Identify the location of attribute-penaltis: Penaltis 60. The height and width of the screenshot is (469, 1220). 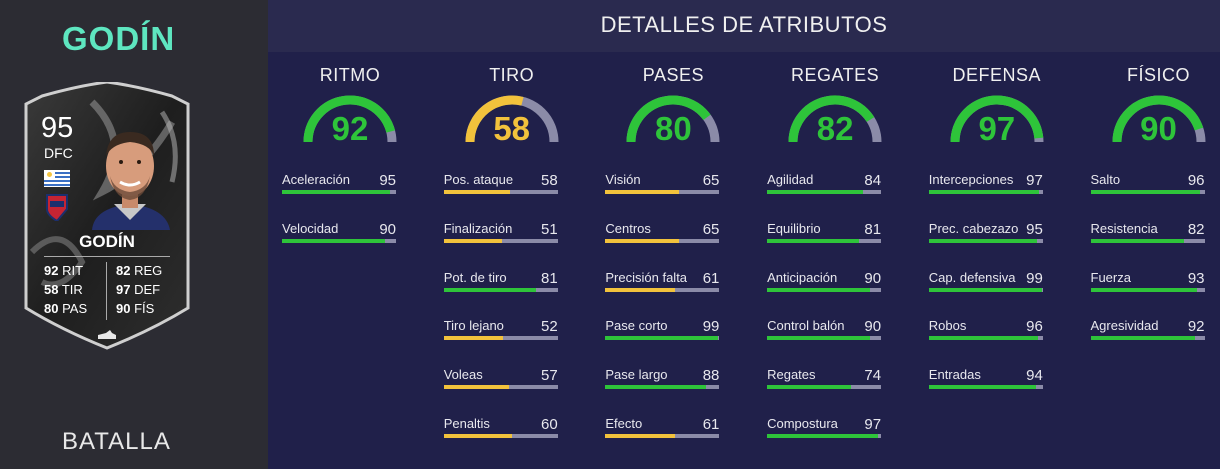
(500, 436).